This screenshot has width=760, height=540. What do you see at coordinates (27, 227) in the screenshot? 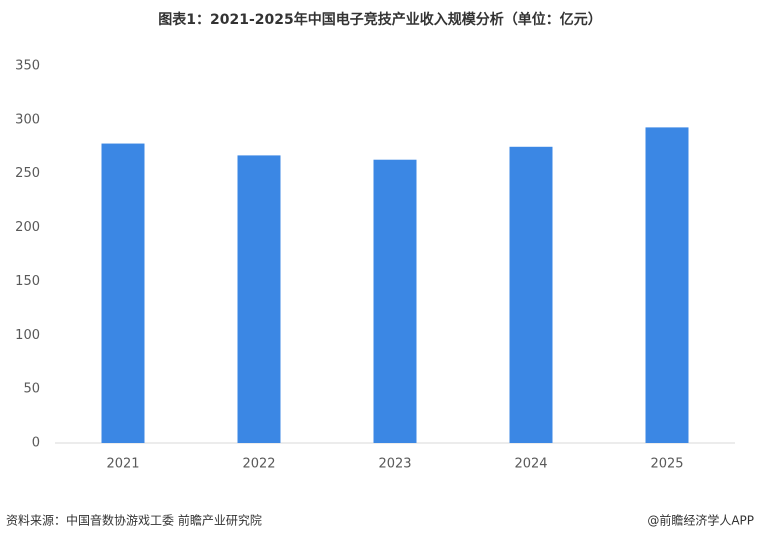
I see `y-tick-label: 200` at bounding box center [27, 227].